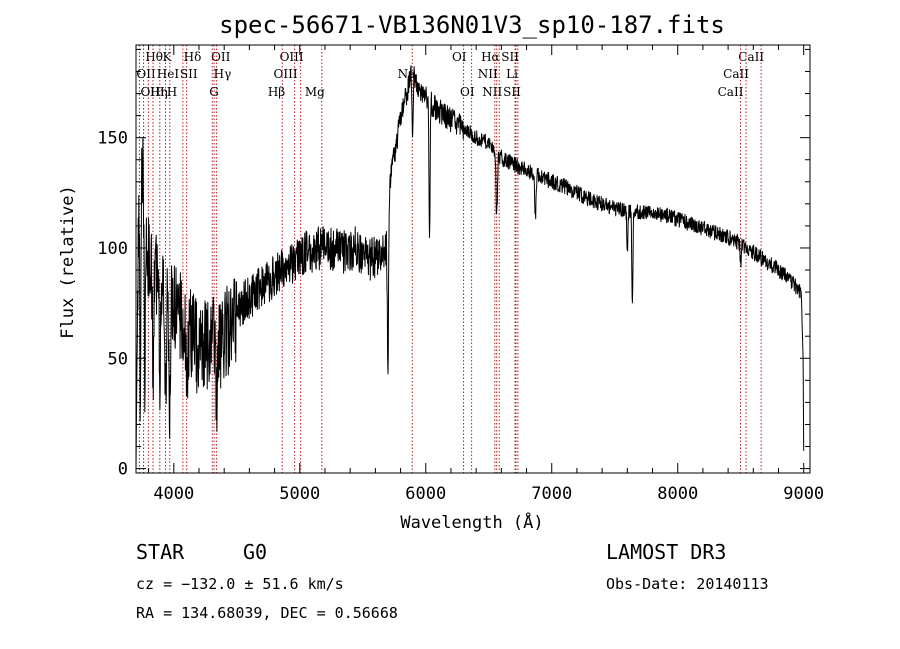 This screenshot has width=900, height=649. Describe the element at coordinates (472, 25) in the screenshot. I see `chart-title: spec-56671-VB136N01V3_sp10-187.fits` at that location.